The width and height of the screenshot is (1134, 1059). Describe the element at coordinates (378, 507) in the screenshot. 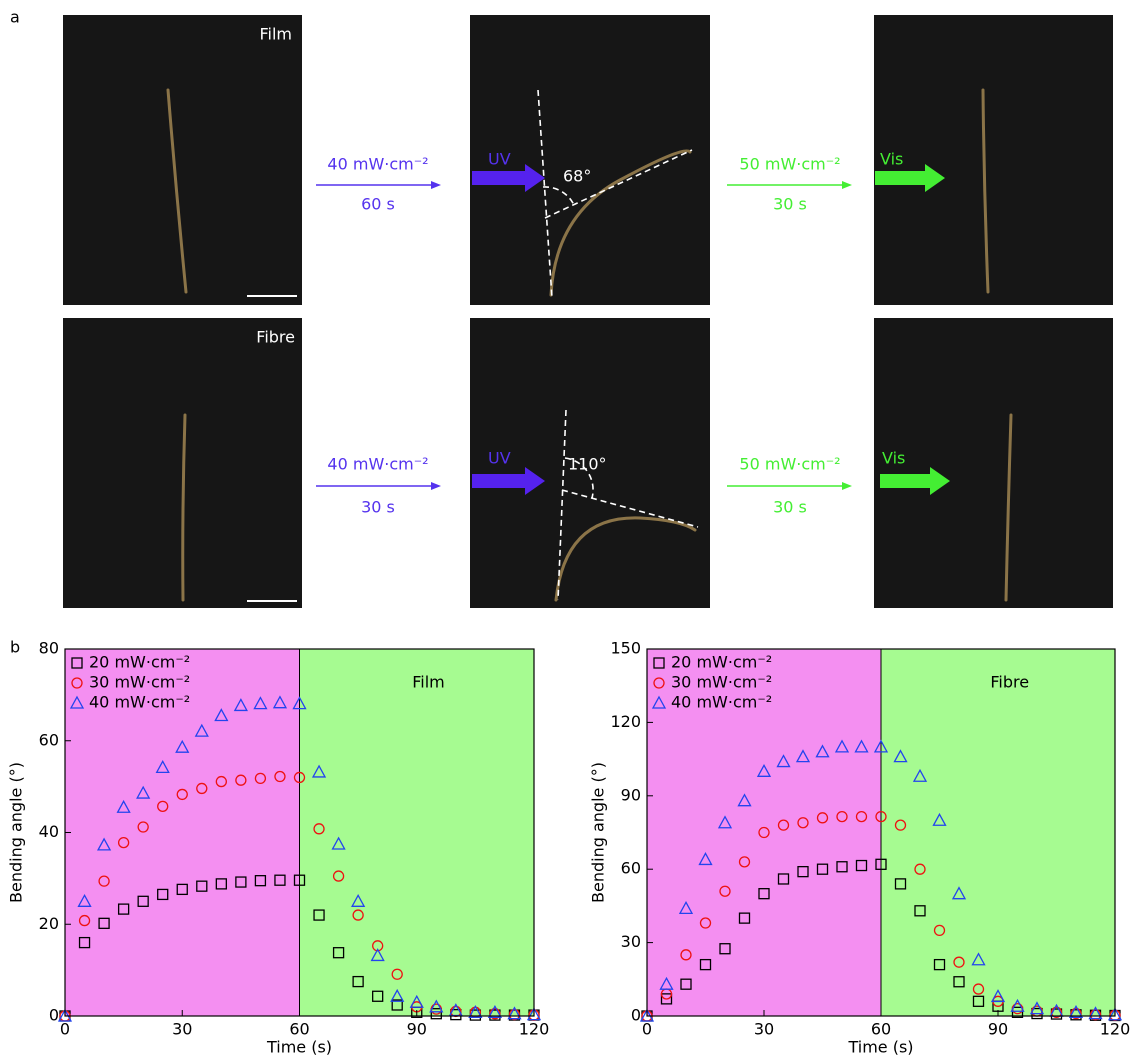

I see `uv-time: 30 s` at that location.